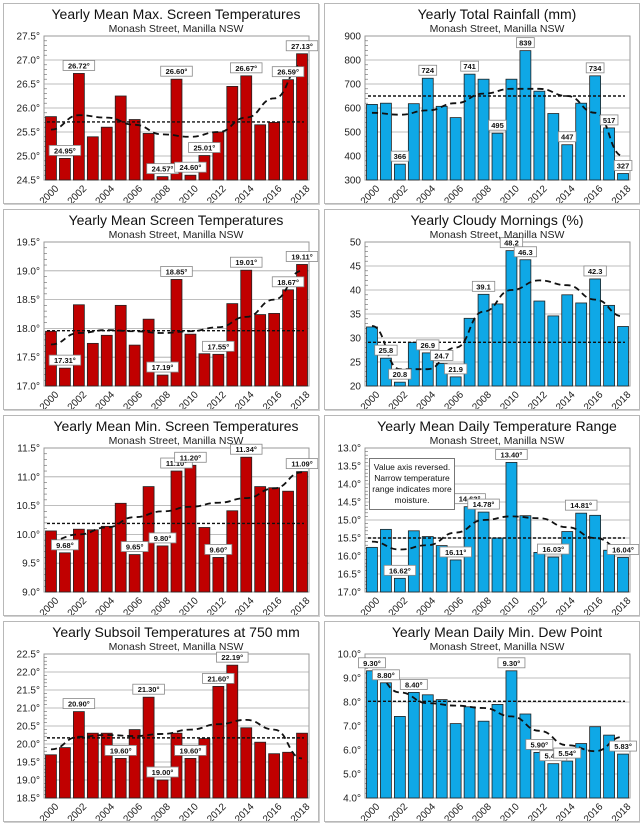 The image size is (640, 824). I want to click on data-label: 9.30°, so click(511, 663).